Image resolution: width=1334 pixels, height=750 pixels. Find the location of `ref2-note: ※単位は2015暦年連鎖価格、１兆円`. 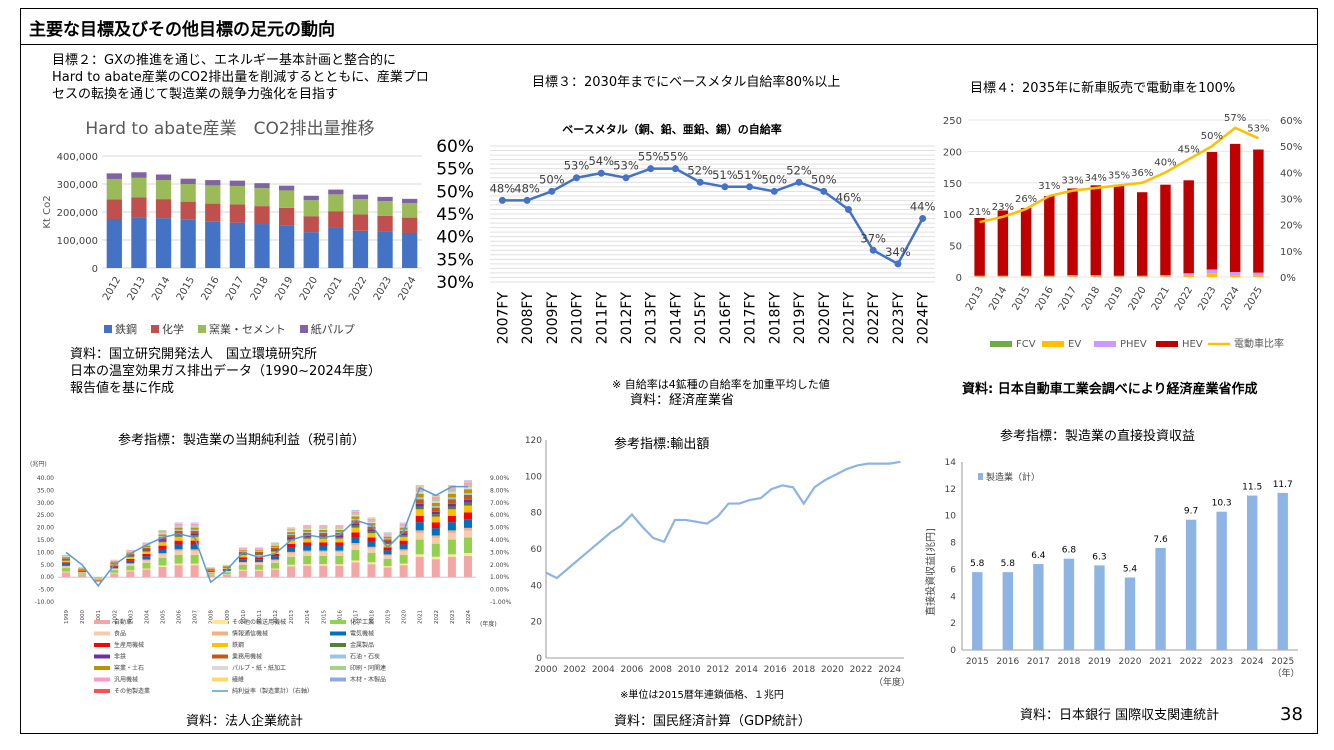

ref2-note: ※単位は2015暦年連鎖価格、１兆円 is located at coordinates (702, 695).